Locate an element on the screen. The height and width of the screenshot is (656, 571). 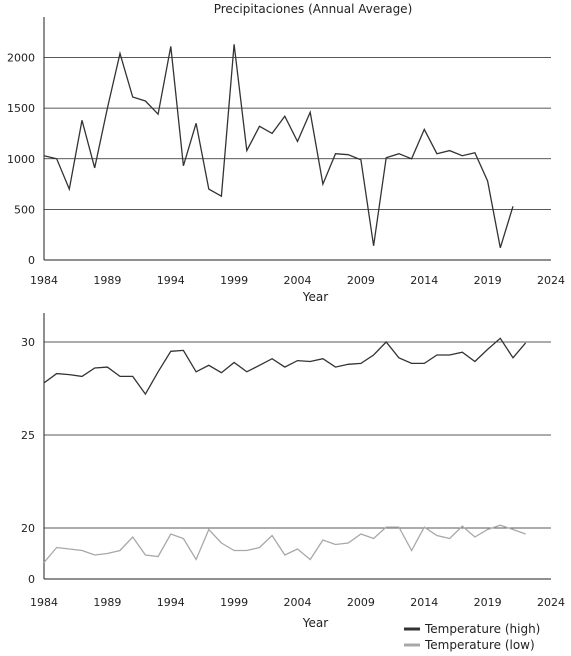
y-tick-label: 25 is located at coordinates (28, 435).